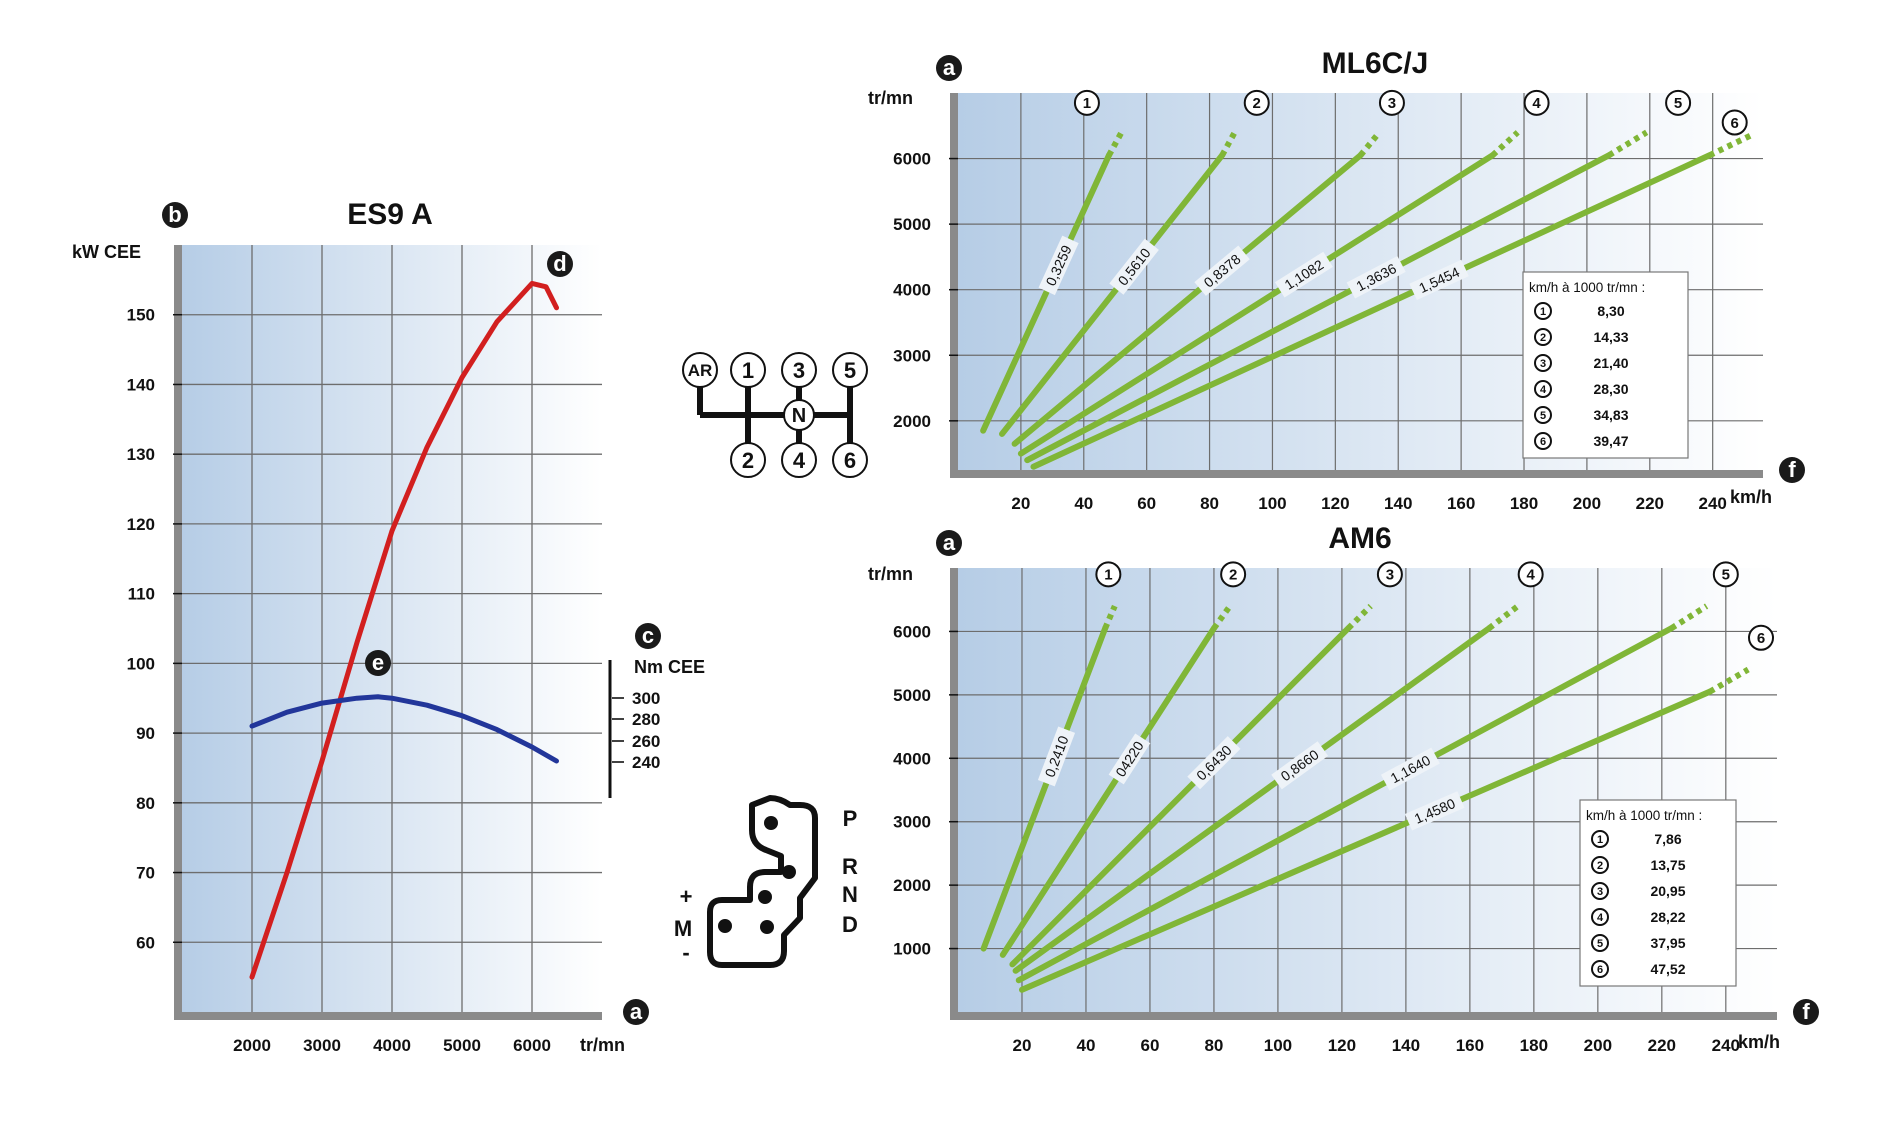 The height and width of the screenshot is (1128, 1880). What do you see at coordinates (1146, 503) in the screenshot?
I see `x-tick-label: 60` at bounding box center [1146, 503].